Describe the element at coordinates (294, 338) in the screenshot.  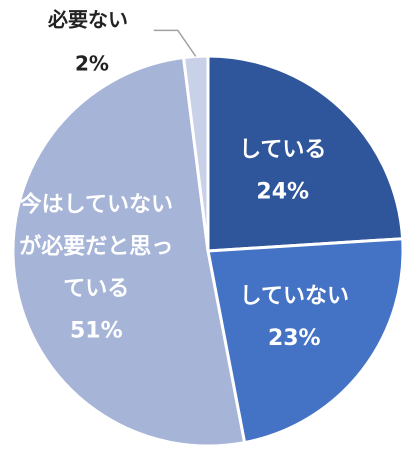
I see `slice-percent-2: 23%` at that location.